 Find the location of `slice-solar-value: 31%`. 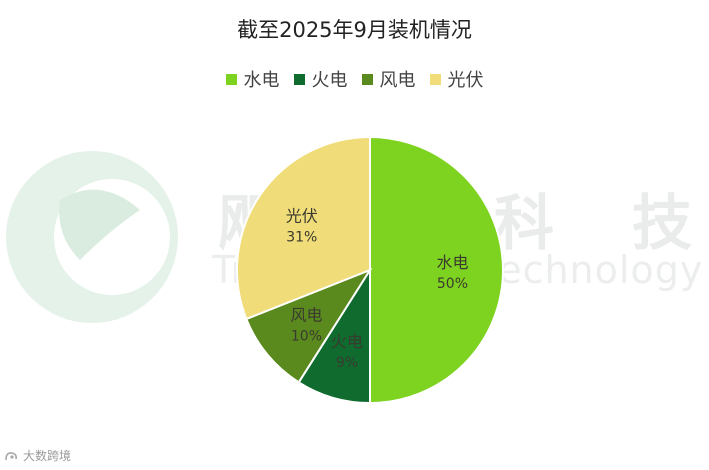

slice-solar-value: 31% is located at coordinates (301, 238).